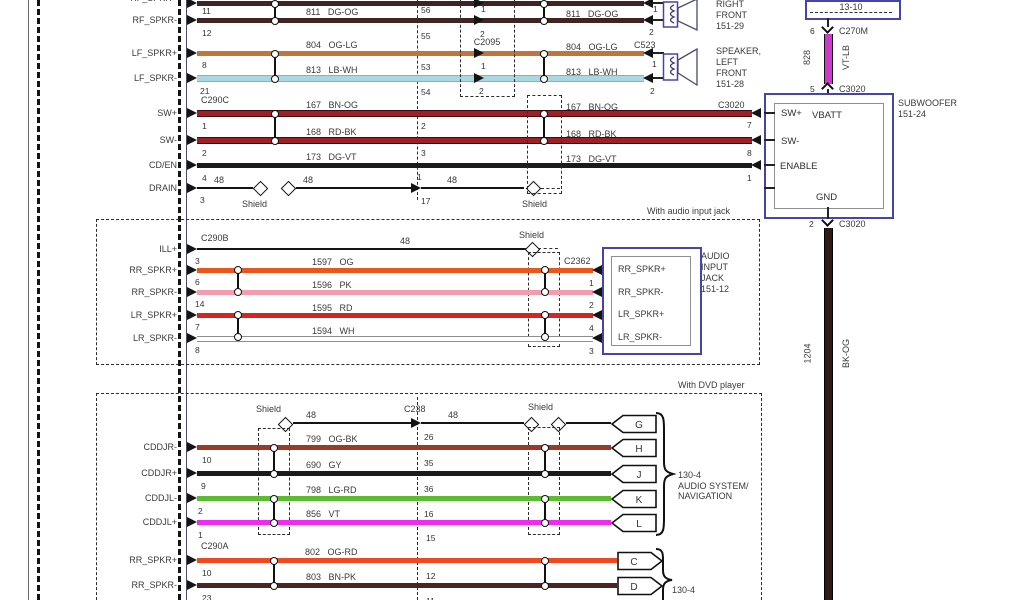  What do you see at coordinates (426, 36) in the screenshot?
I see `pin-number: 55` at bounding box center [426, 36].